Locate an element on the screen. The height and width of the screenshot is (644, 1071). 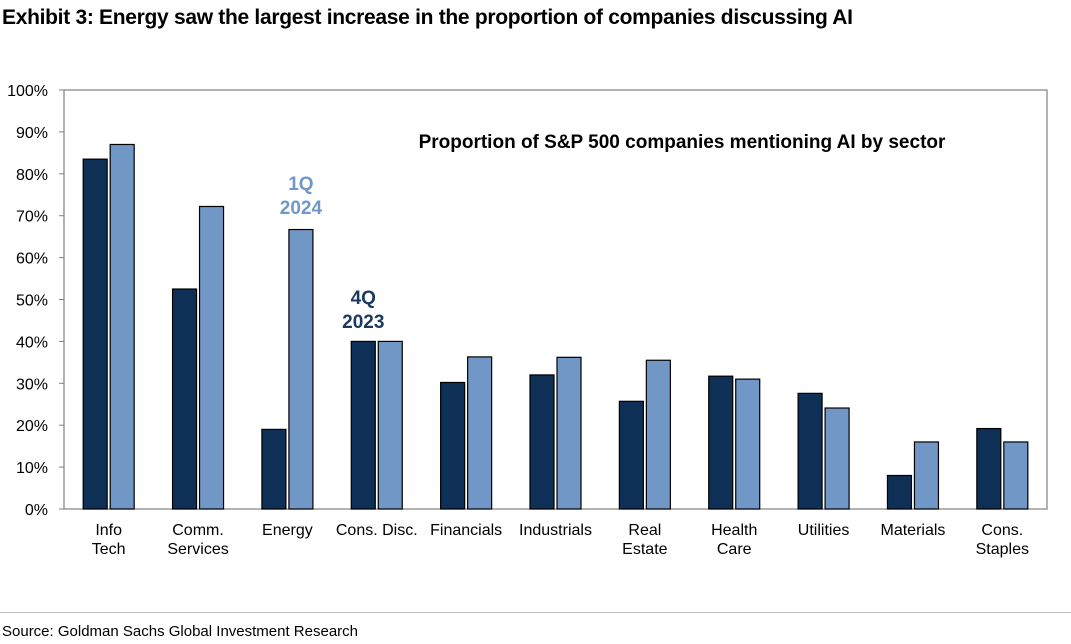
y-tick-label: 20% is located at coordinates (32, 426).